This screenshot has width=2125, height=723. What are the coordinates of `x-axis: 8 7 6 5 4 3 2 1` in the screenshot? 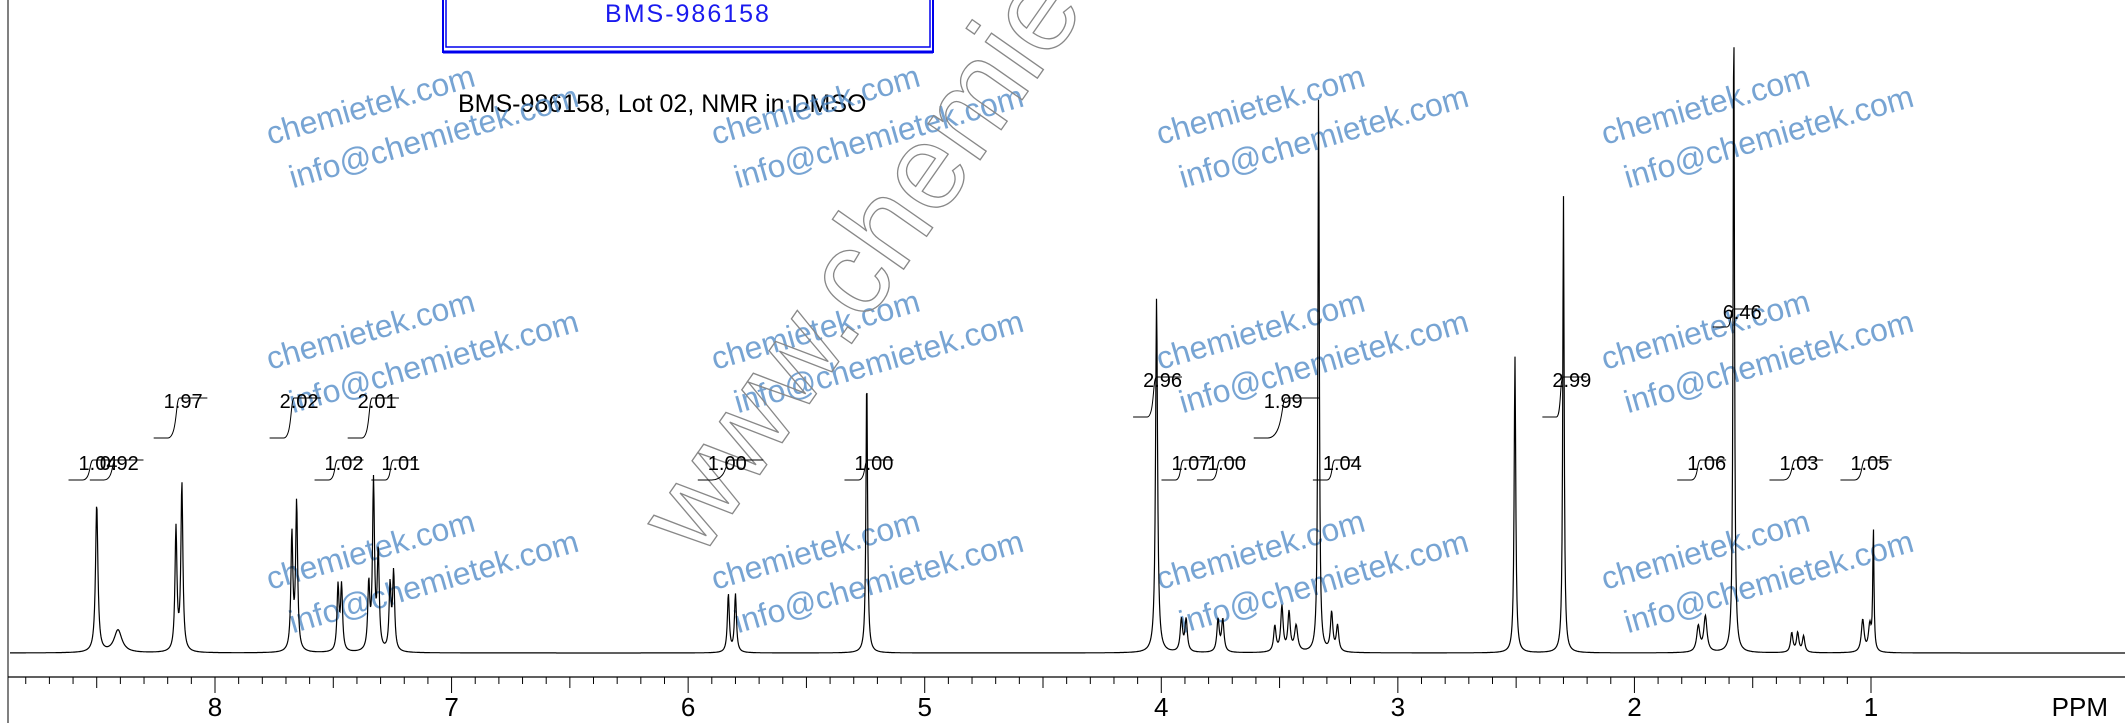 It's located at (1066, 699).